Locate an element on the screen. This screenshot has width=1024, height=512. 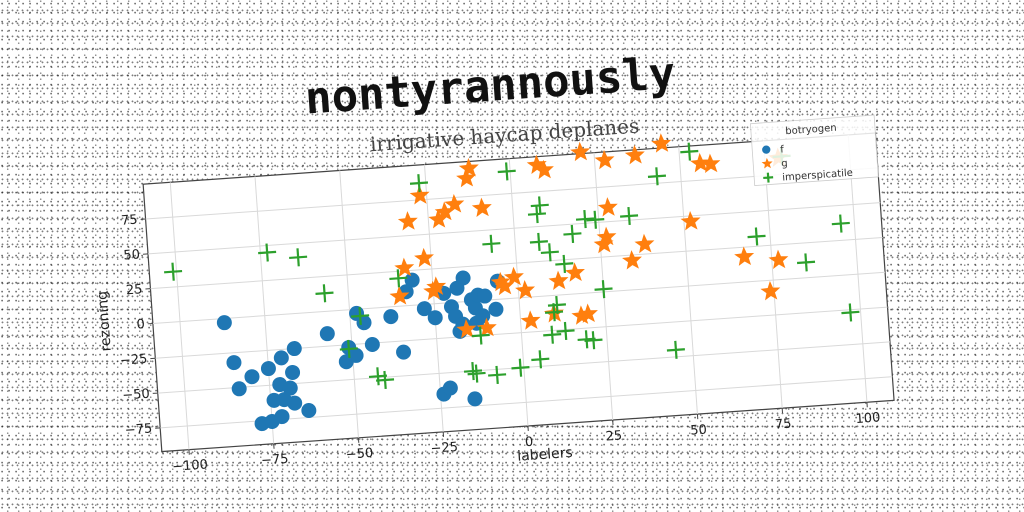
y-tick-label: −25 is located at coordinates (133, 360).